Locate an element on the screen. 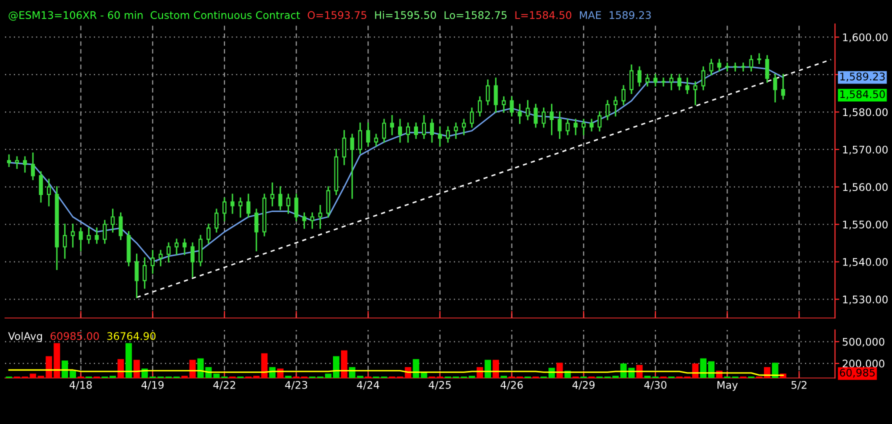  text: Lo=1582.75 is located at coordinates (475, 15).